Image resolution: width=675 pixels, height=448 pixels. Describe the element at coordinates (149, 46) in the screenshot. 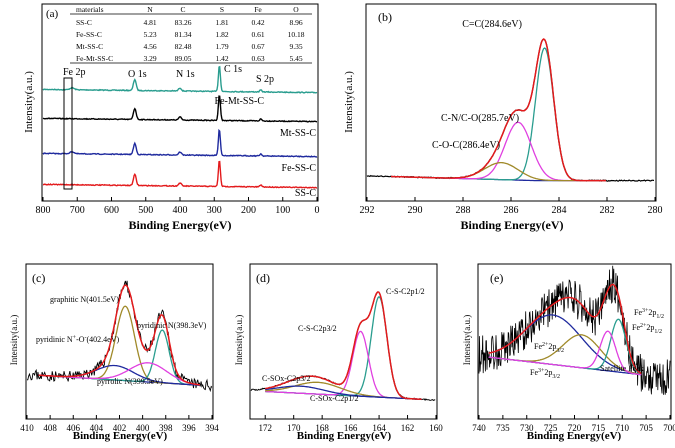

I see `table-cell: 4.56` at that location.